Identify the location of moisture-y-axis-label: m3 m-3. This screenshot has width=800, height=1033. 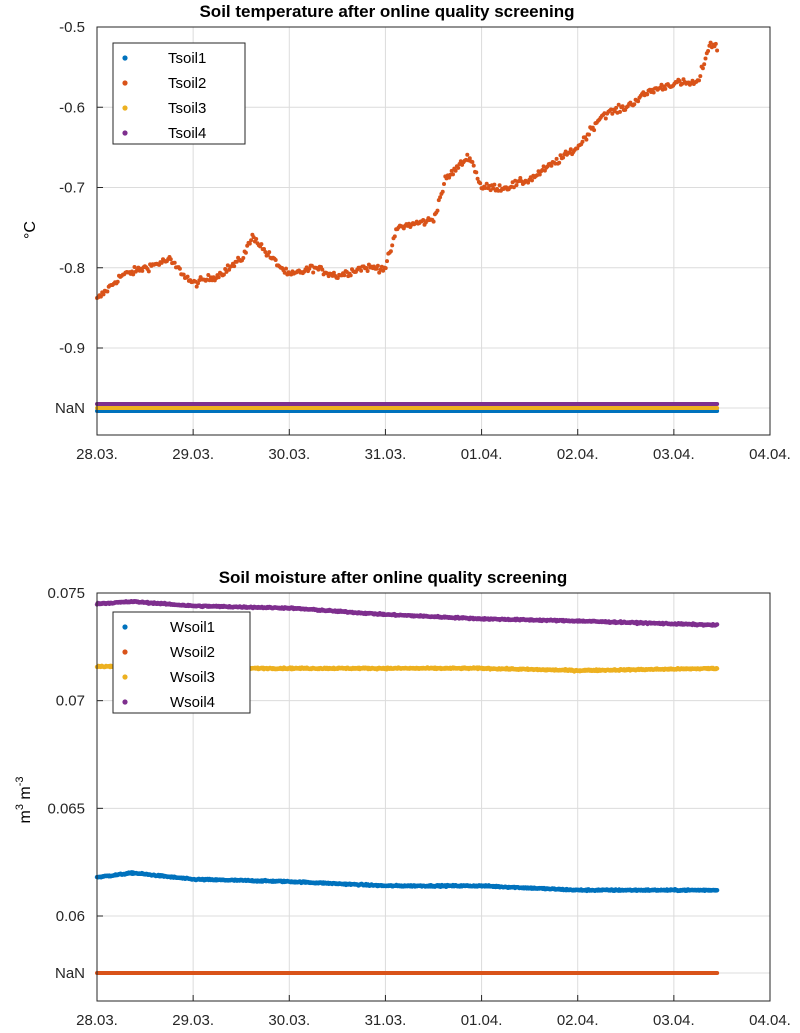
(24, 799).